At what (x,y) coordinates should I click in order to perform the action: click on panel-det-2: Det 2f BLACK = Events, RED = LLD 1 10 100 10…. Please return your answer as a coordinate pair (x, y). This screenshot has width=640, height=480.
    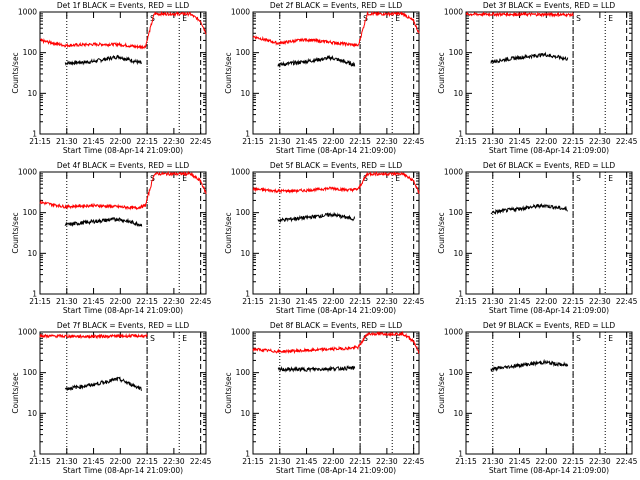
    Looking at the image, I should click on (324, 78).